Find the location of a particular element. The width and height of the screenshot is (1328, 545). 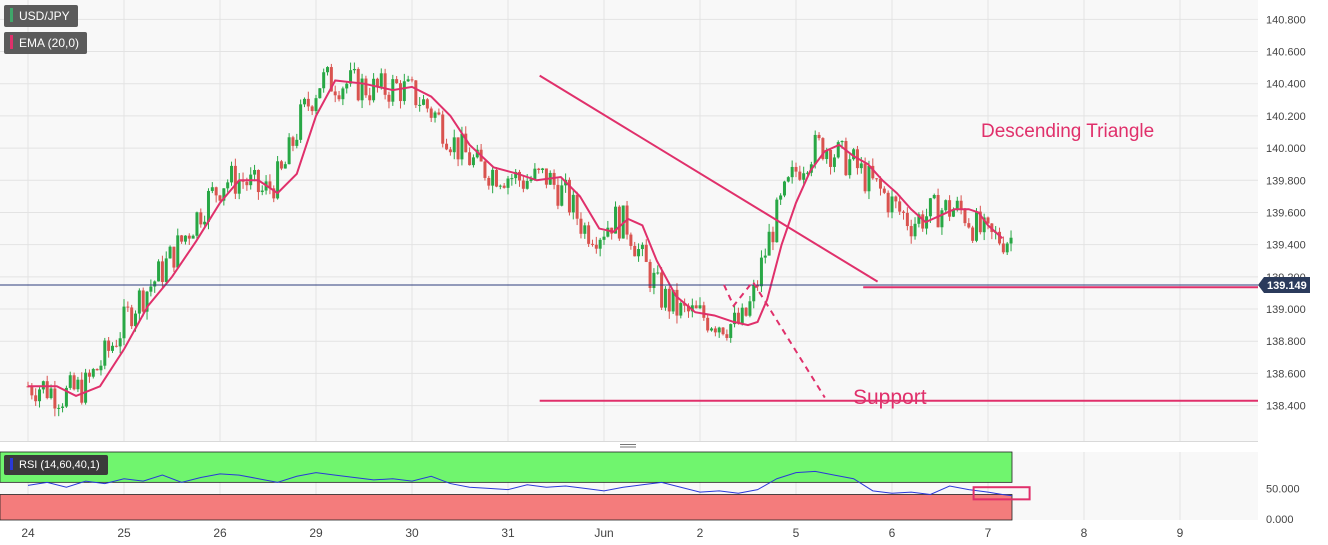

symbol-legend-tag: USD/JPY is located at coordinates (41, 16).